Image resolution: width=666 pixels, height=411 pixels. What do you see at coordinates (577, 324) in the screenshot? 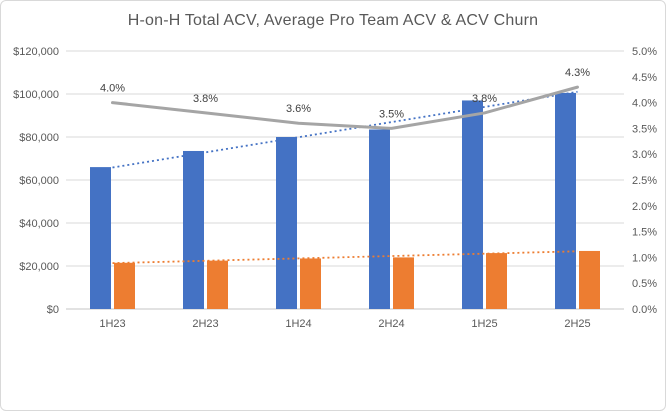
I see `x-axis-category-label: 2H25` at bounding box center [577, 324].